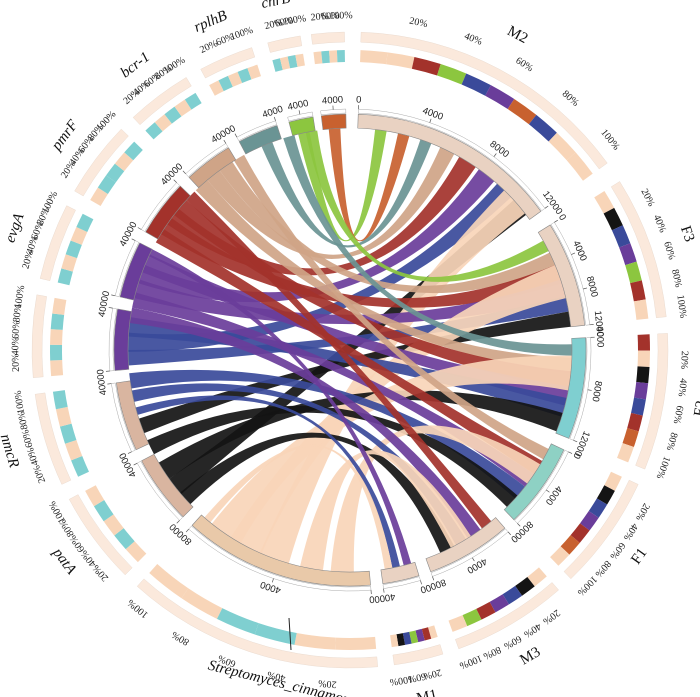  Describe the element at coordinates (331, 70) in the screenshot. I see `segment-mdrf: 4000 20%60%100%` at that location.